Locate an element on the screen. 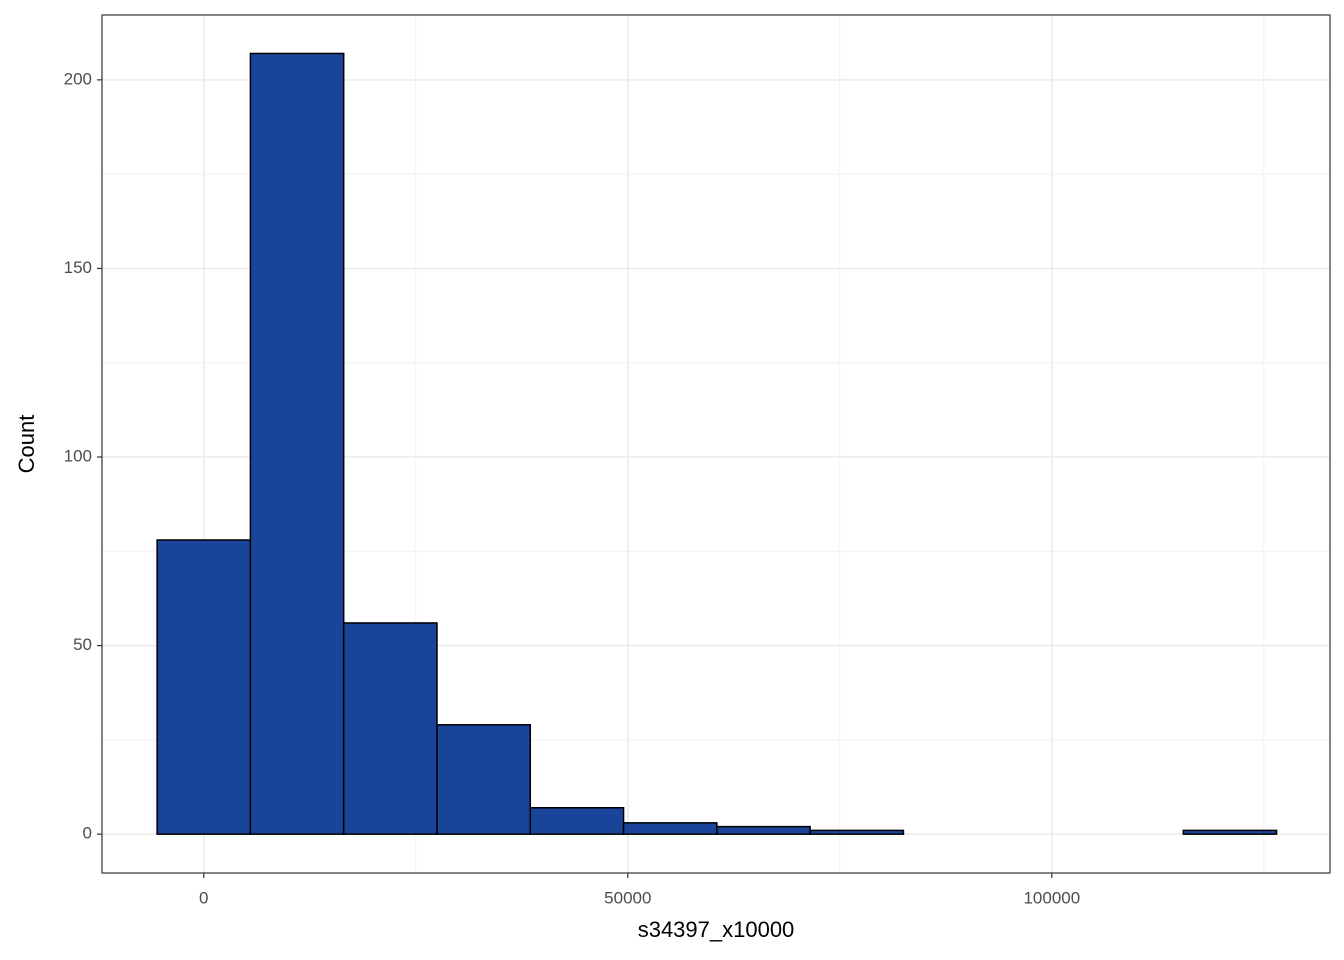 The image size is (1344, 960). x-tick-label: 0 is located at coordinates (203, 897).